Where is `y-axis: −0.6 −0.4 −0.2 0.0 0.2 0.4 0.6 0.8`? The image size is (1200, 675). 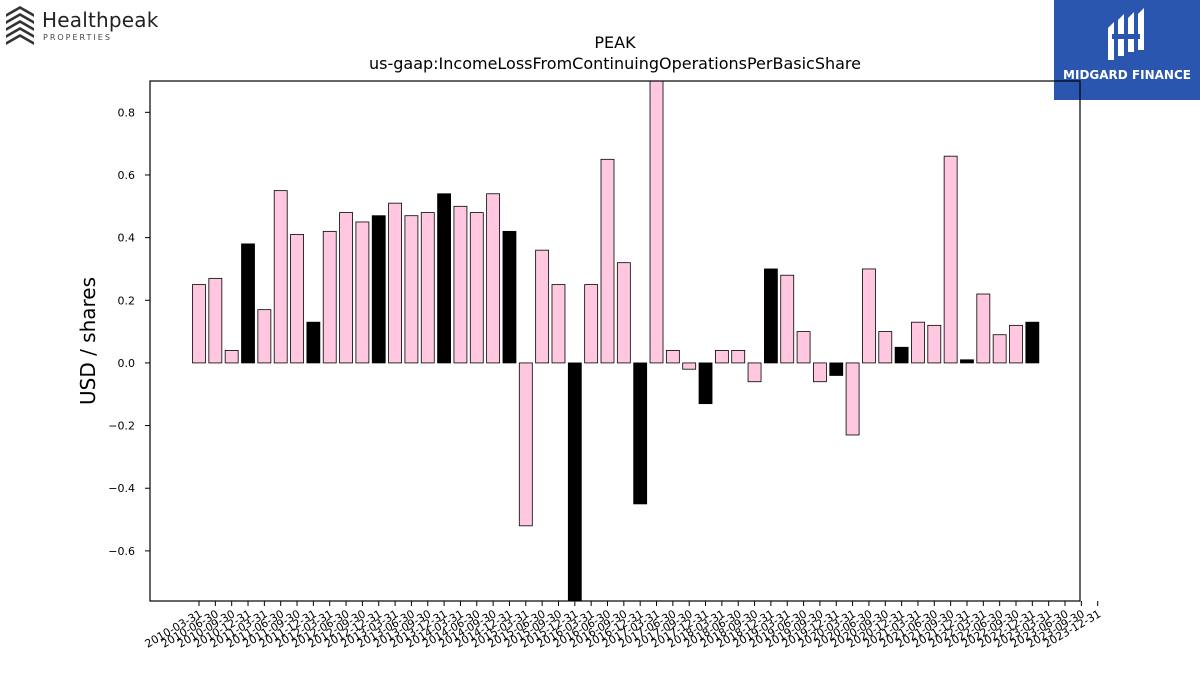
y-axis: −0.6 −0.4 −0.2 0.0 0.2 0.4 0.6 0.8 is located at coordinates (129, 332).